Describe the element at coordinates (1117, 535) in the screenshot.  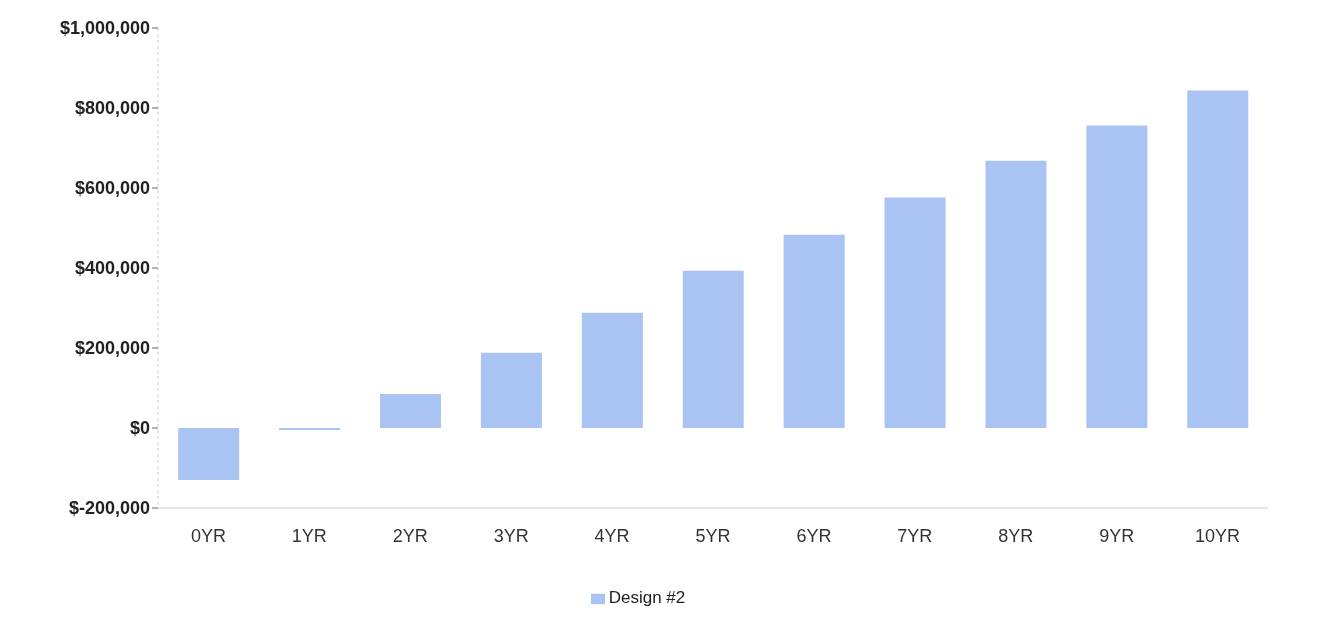
I see `x-tick-label: 9YR` at that location.